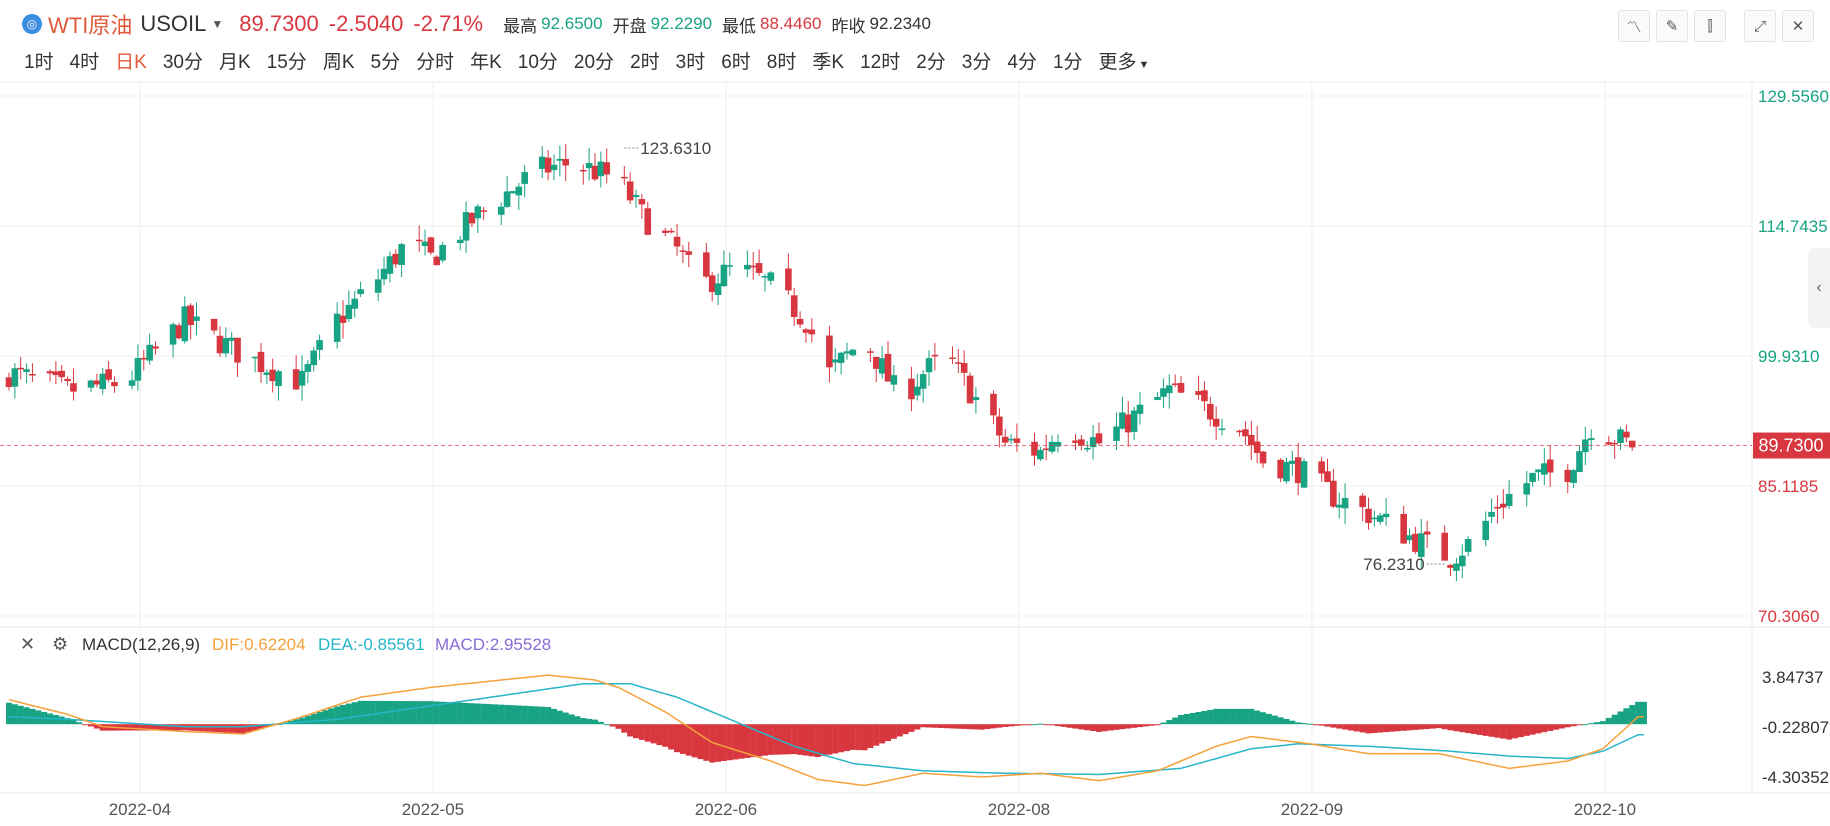 This screenshot has height=826, width=1830. What do you see at coordinates (1760, 26) in the screenshot?
I see `expand-icon: ⤢` at bounding box center [1760, 26].